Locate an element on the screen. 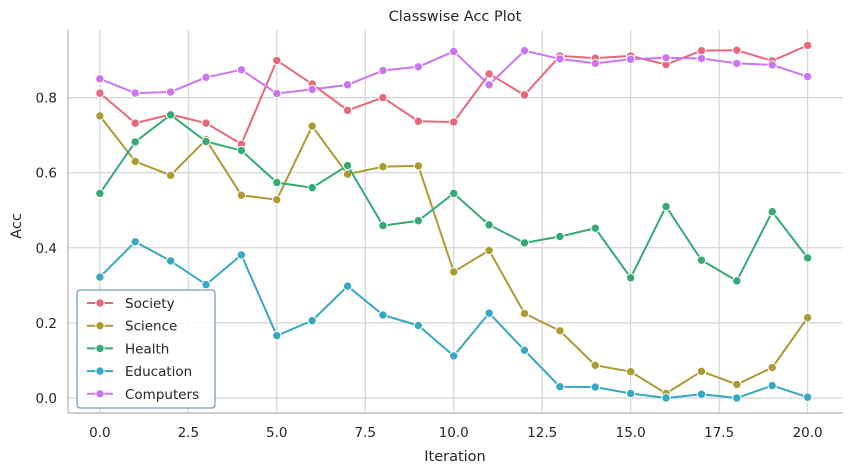  legend-label: Health is located at coordinates (147, 349).